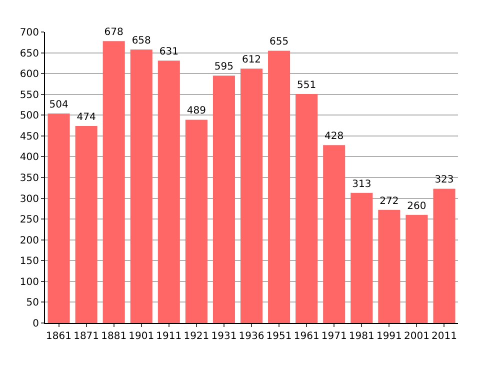  I want to click on x-tick-label: 2011, so click(444, 336).